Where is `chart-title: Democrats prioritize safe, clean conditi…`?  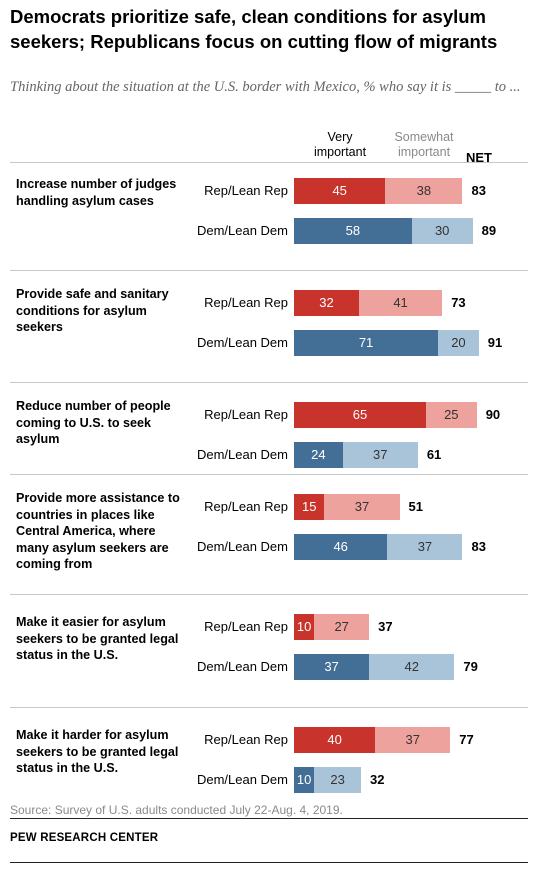 chart-title: Democrats prioritize safe, clean conditi… is located at coordinates (254, 29).